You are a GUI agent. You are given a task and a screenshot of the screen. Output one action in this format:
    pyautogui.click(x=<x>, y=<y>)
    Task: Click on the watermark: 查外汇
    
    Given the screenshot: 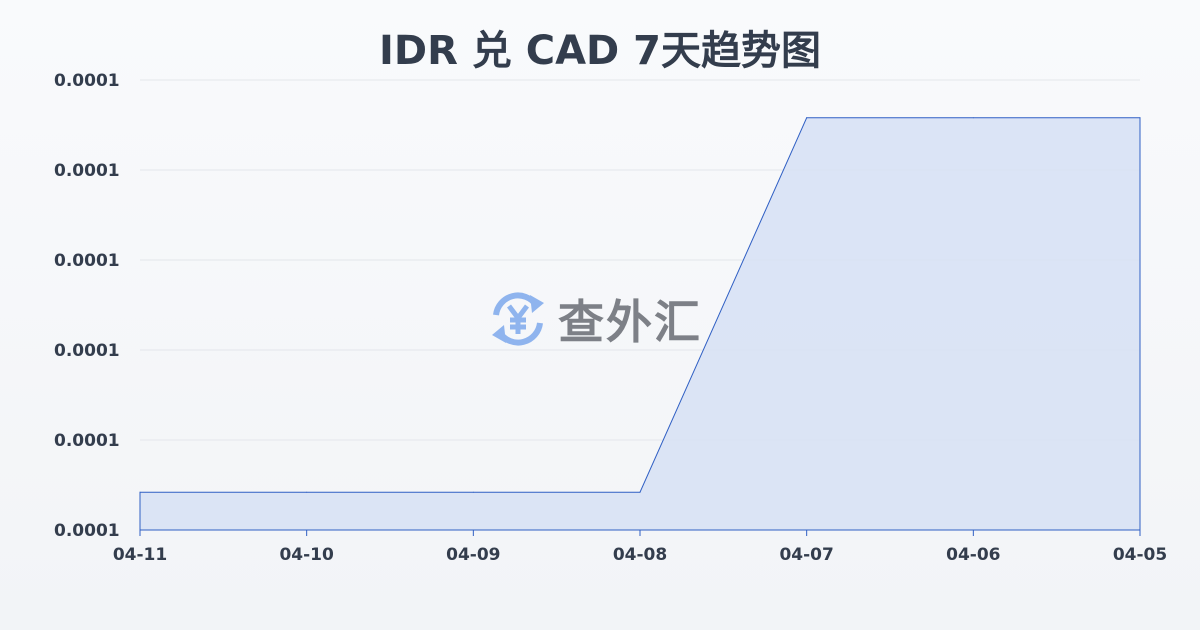 What is the action you would take?
    pyautogui.click(x=595, y=319)
    